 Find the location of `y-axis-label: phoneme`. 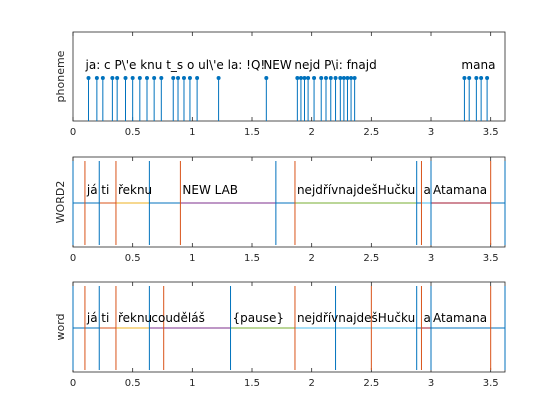

y-axis-label: phoneme is located at coordinates (60, 76).